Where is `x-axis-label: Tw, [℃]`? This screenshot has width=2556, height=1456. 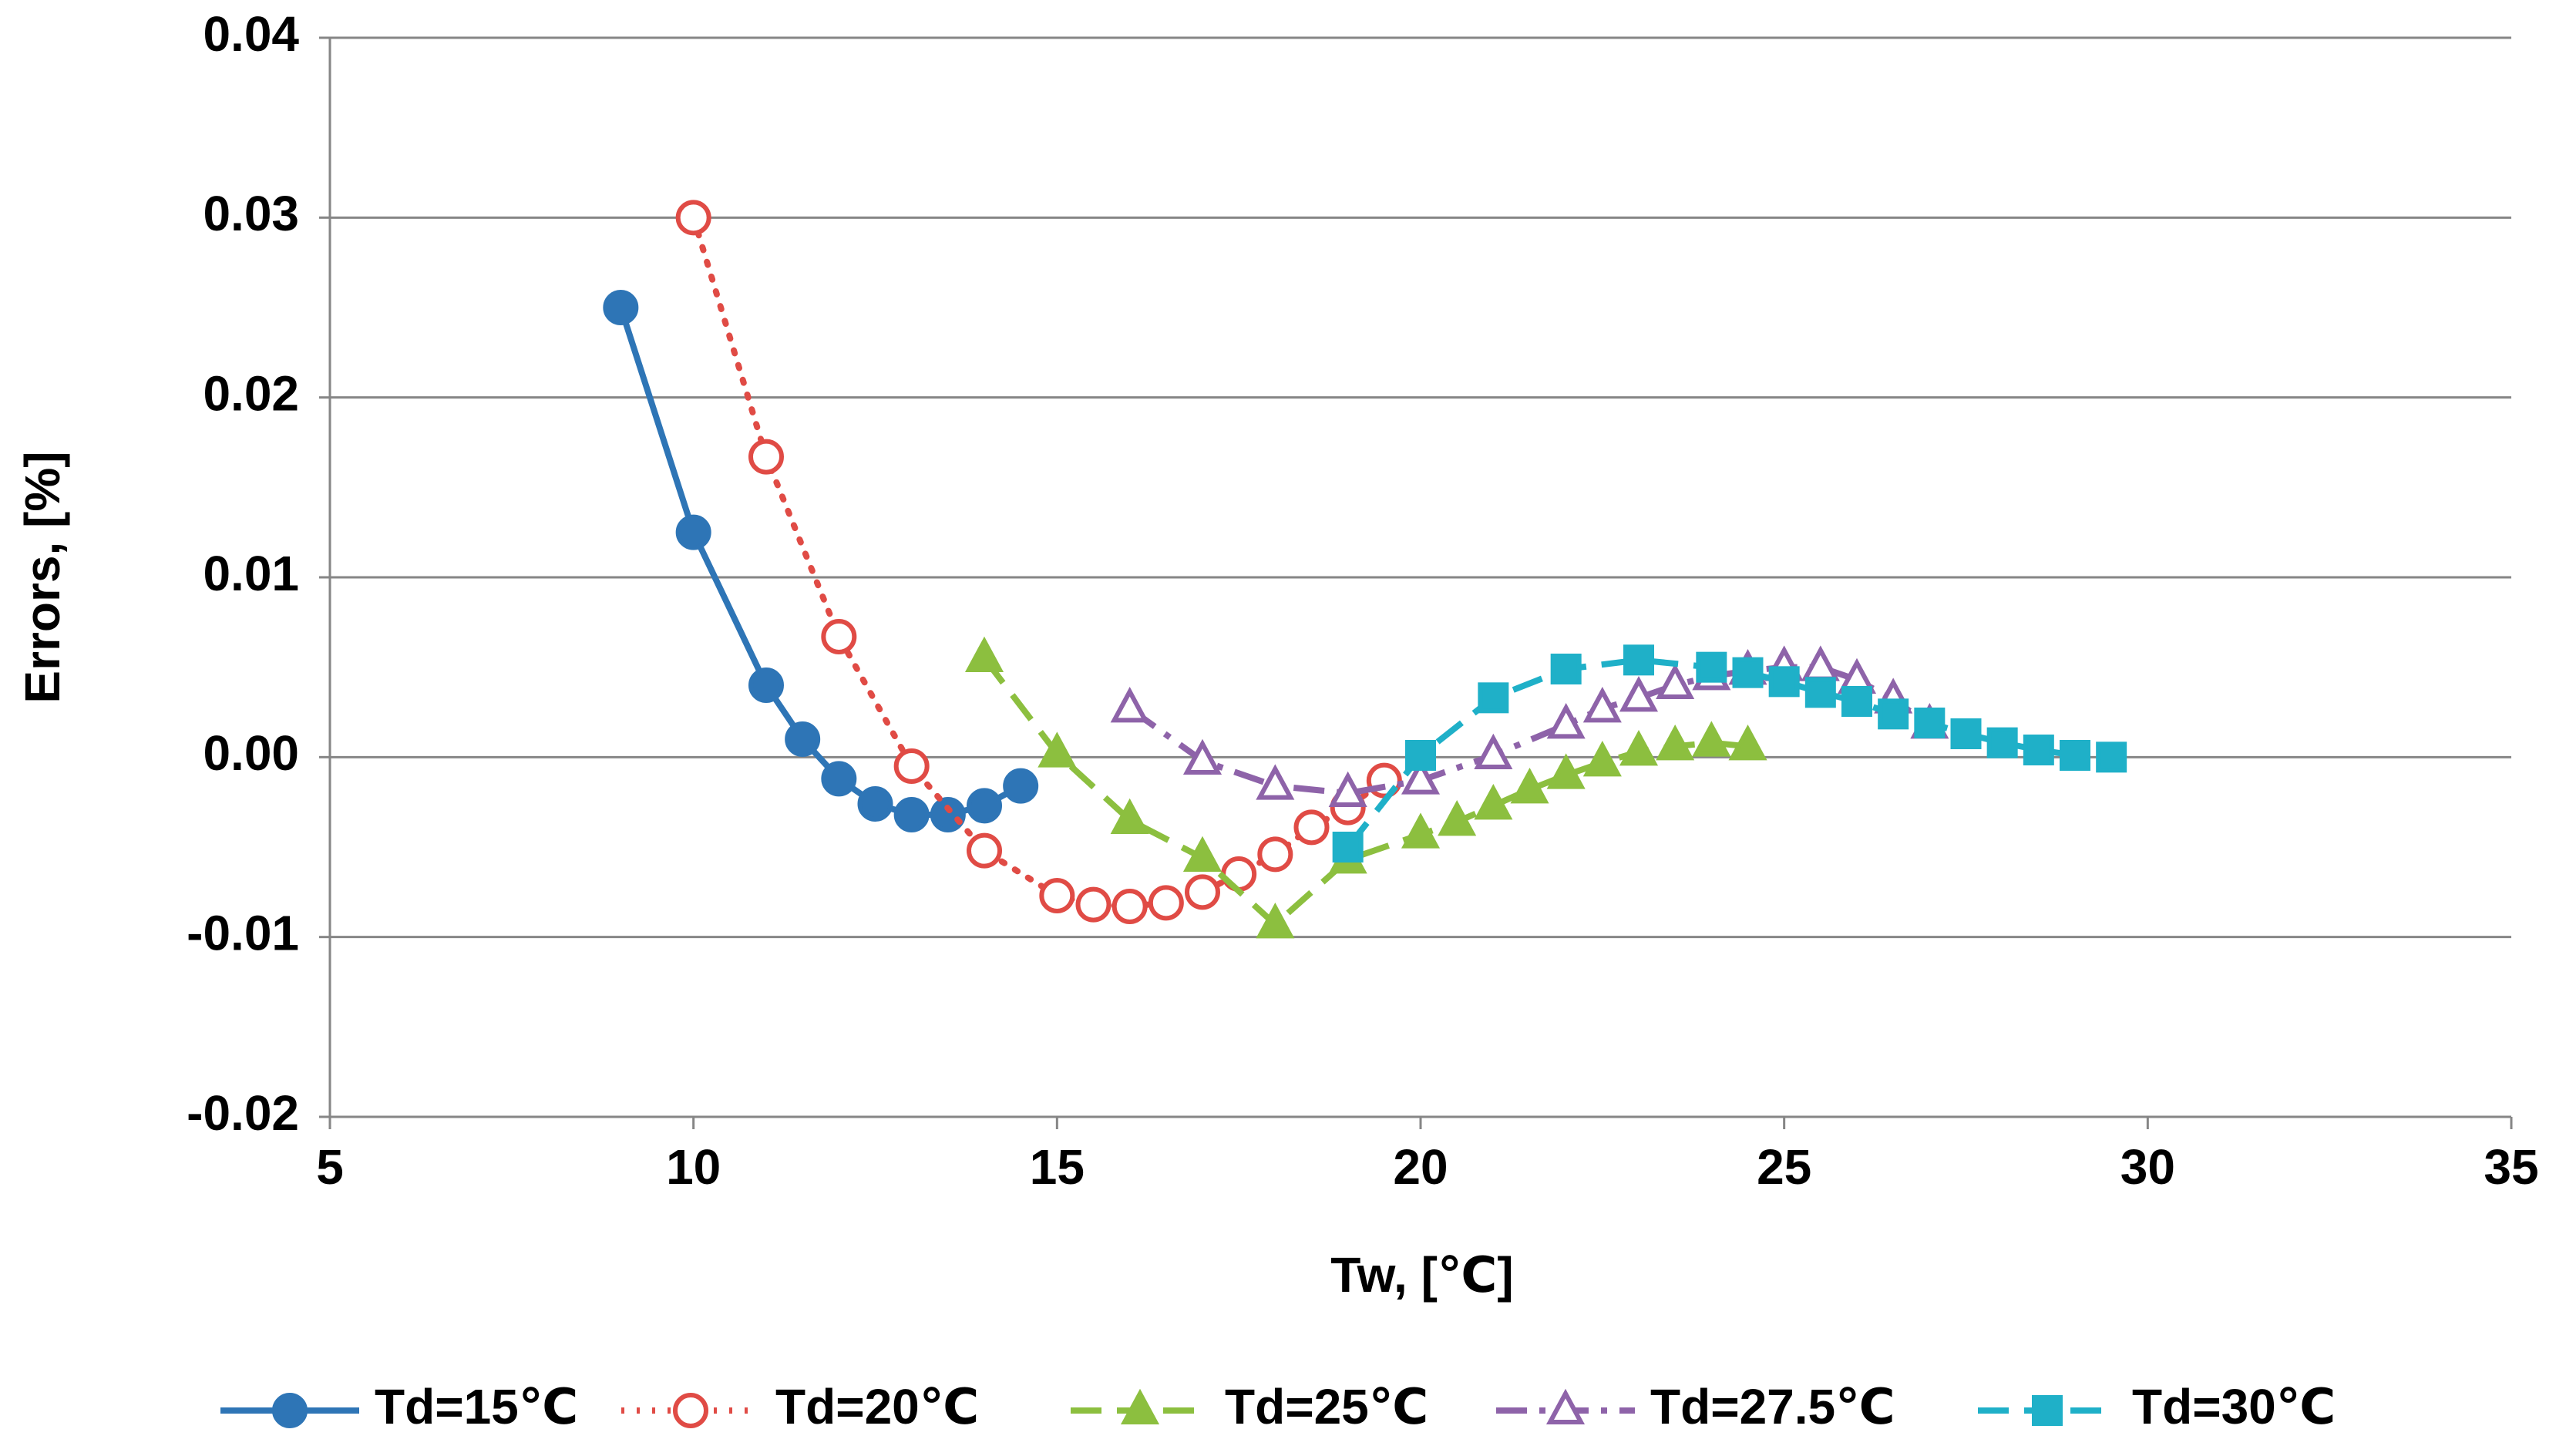
x-axis-label: Tw, [℃] is located at coordinates (1421, 1275).